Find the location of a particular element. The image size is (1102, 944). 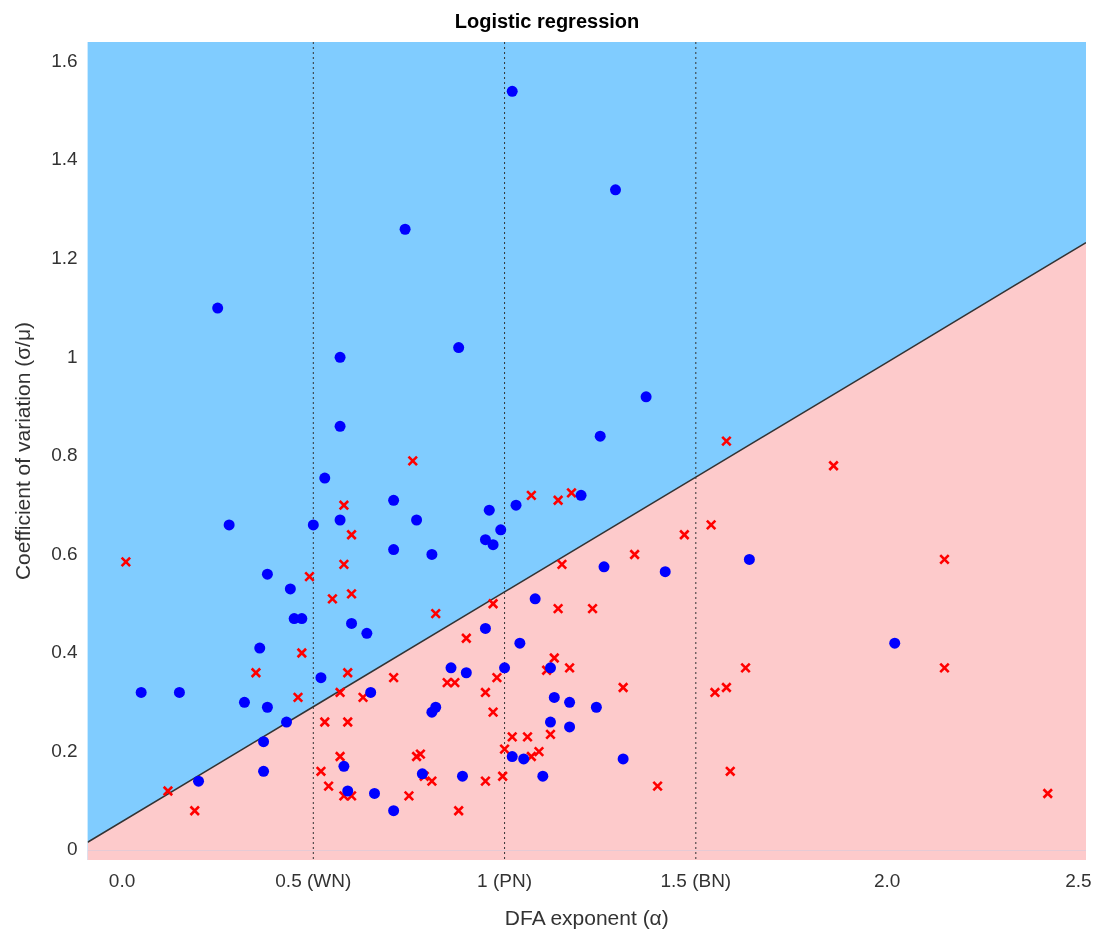

y-tick-label: 1 is located at coordinates (72, 356).